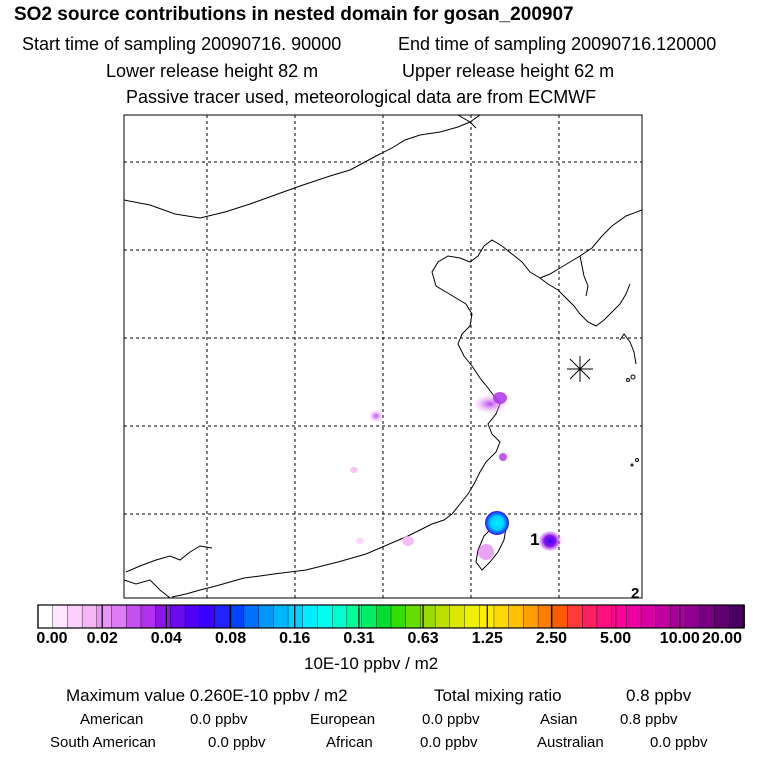 This screenshot has width=768, height=768. Describe the element at coordinates (455, 476) in the screenshot. I see `concentration-plumes` at that location.